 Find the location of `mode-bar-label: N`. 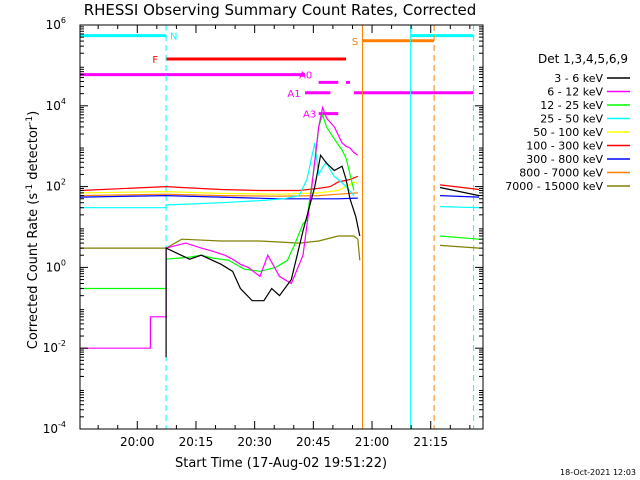

mode-bar-label: N is located at coordinates (173, 37).